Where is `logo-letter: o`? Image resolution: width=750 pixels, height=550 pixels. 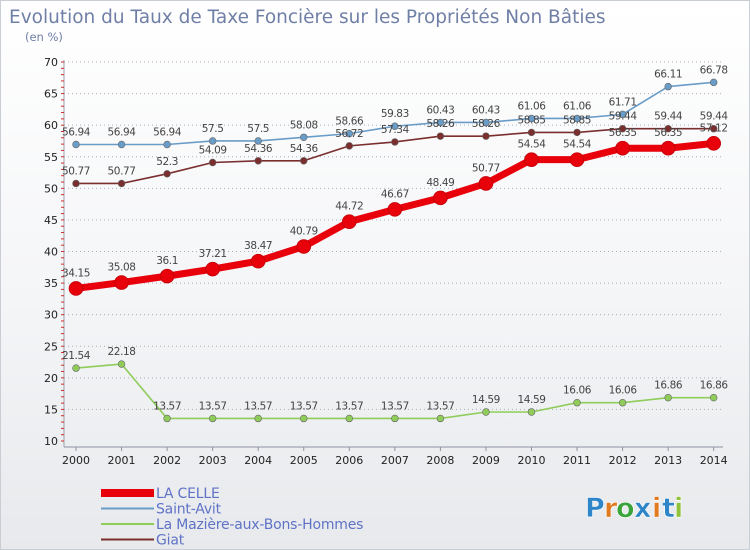 logo-letter: o is located at coordinates (625, 508).